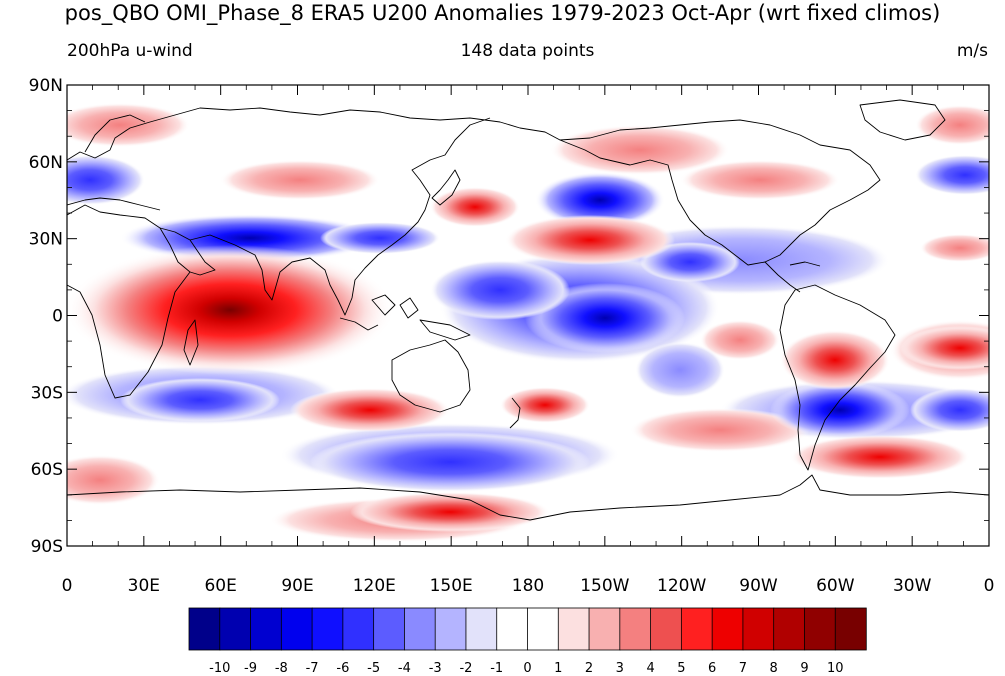 This screenshot has width=1005, height=676. I want to click on colorbar-label: 5, so click(681, 668).